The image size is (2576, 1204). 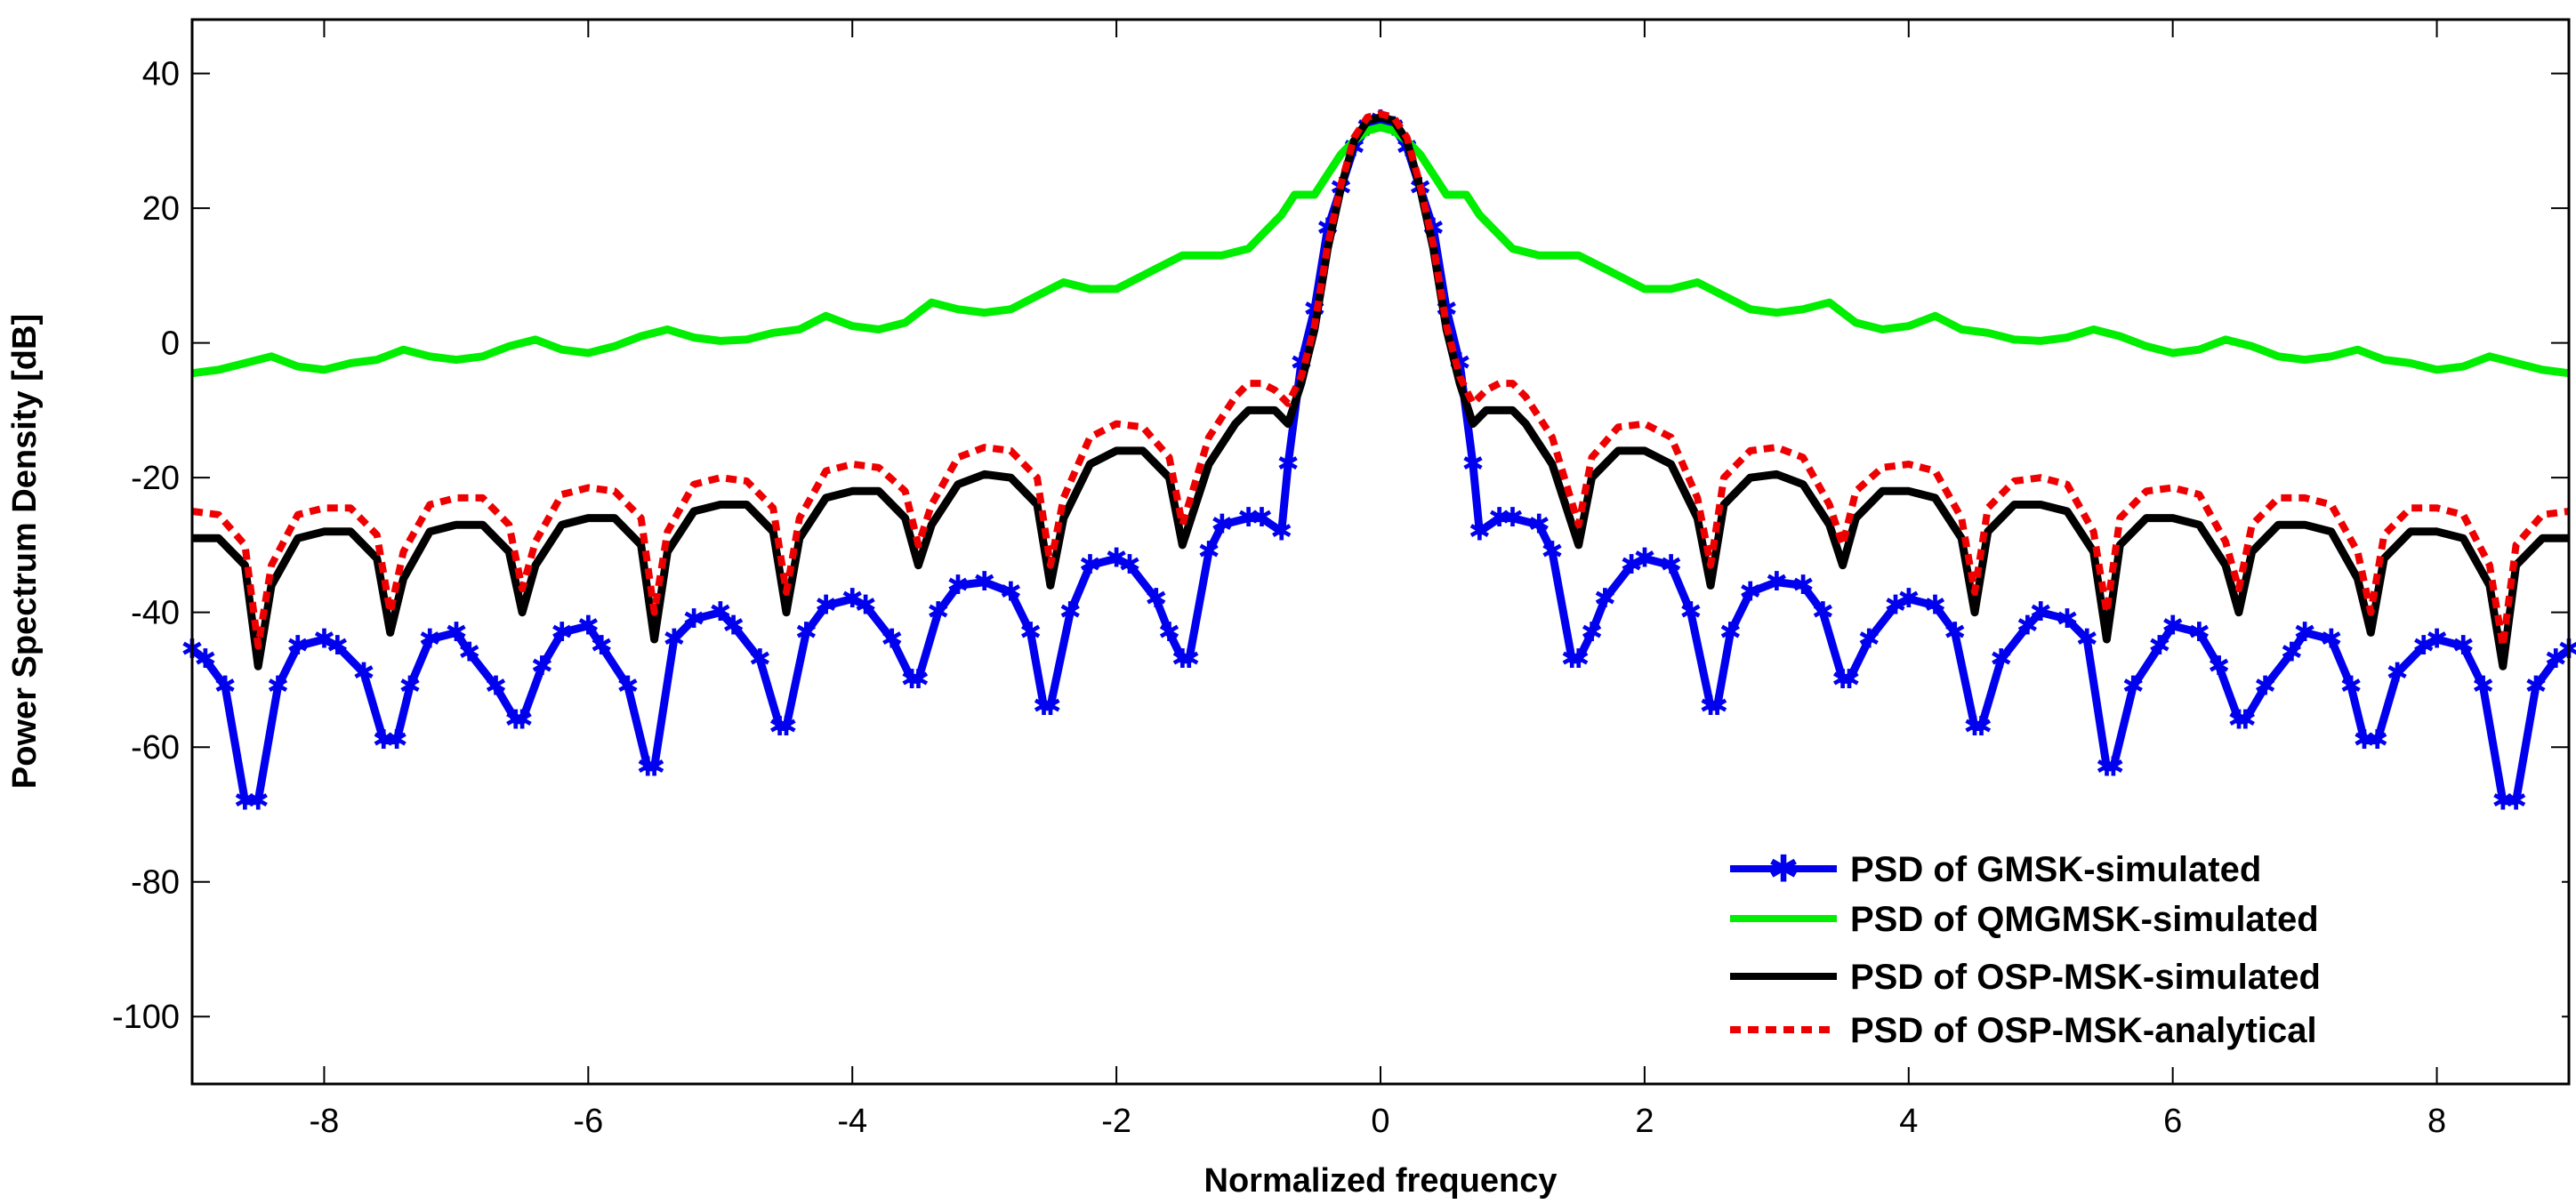 I want to click on y-tick-label: 20, so click(x=161, y=209).